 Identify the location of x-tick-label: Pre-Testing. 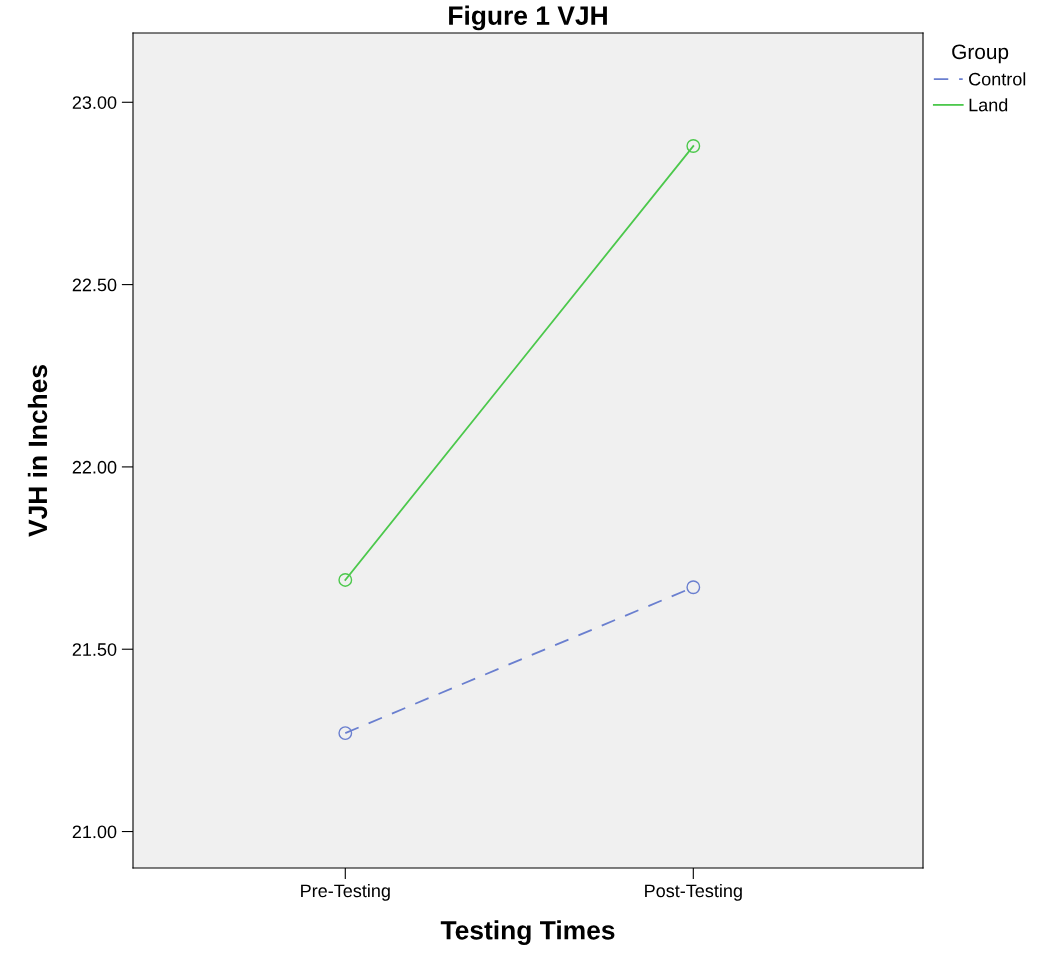
(345, 892).